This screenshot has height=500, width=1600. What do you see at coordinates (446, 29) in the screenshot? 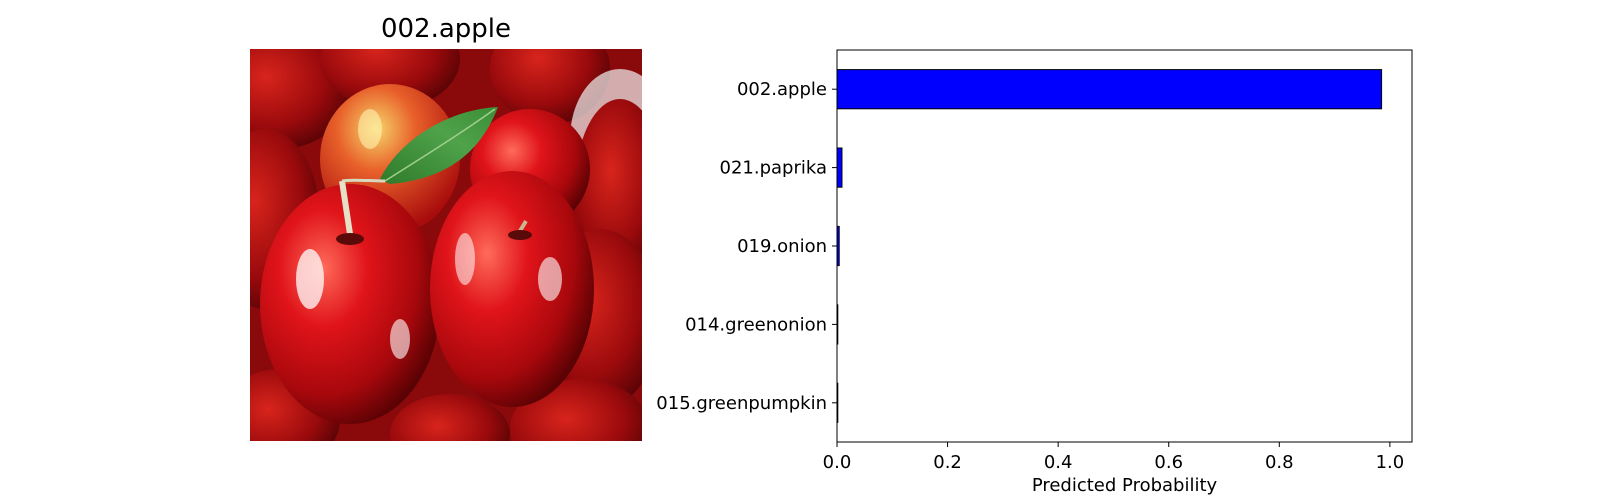
I see `image-title: 002.apple` at bounding box center [446, 29].